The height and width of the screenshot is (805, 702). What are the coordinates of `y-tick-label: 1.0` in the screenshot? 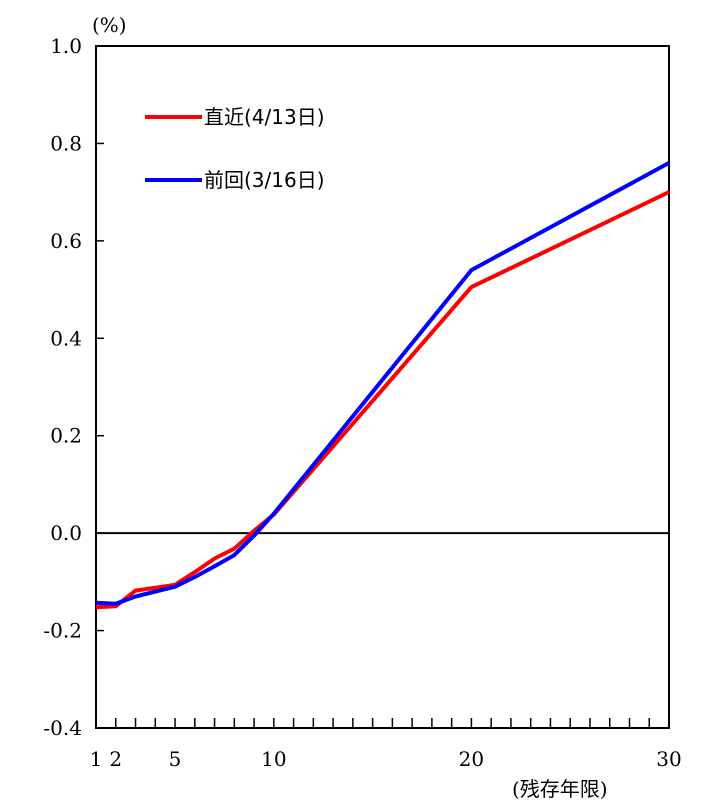 It's located at (66, 46).